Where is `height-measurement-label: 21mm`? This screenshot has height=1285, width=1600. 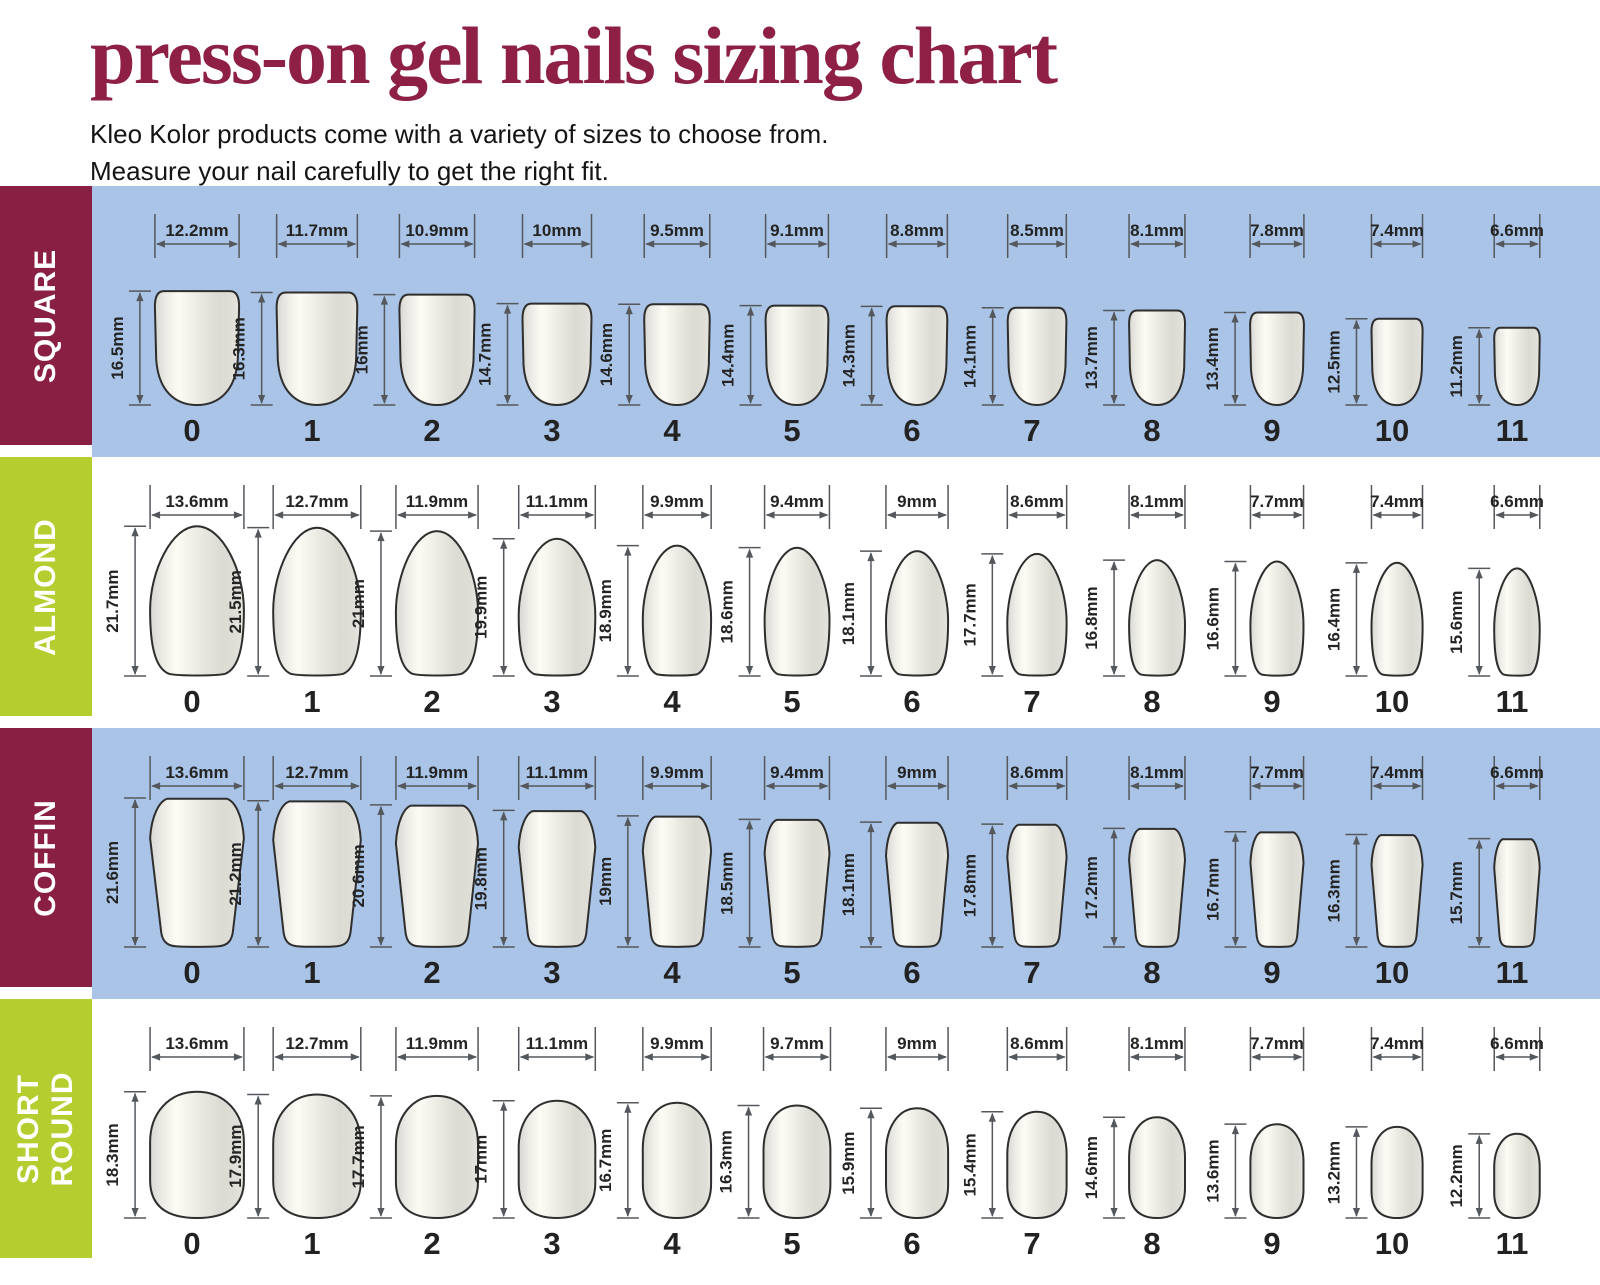 height-measurement-label: 21mm is located at coordinates (358, 603).